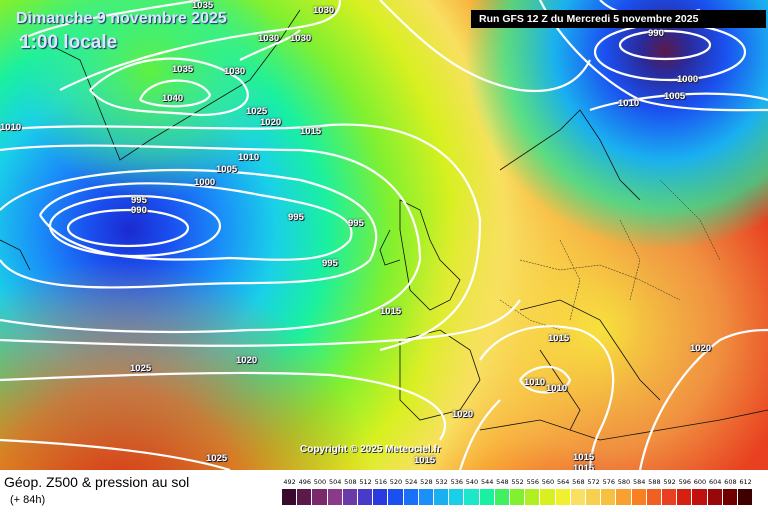  I want to click on scale-tick-label: 504, so click(335, 482).